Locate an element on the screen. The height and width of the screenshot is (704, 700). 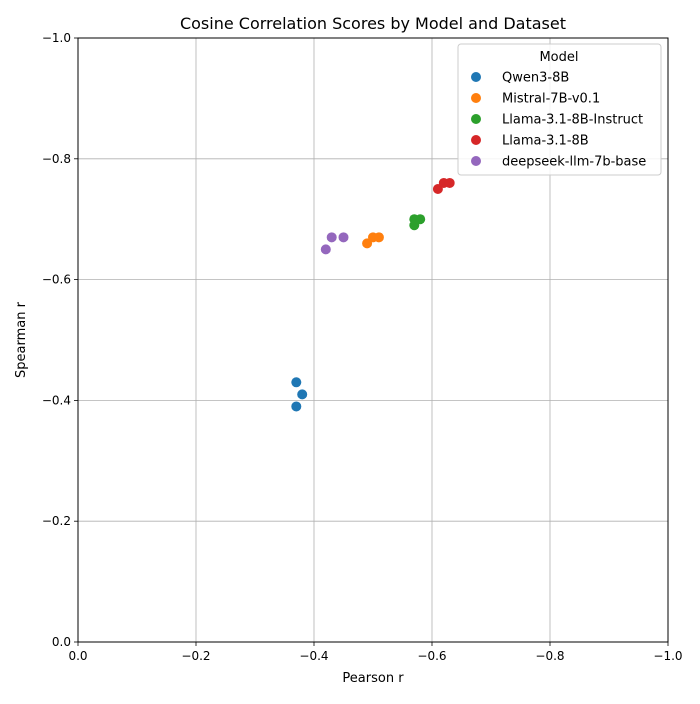
y-tick-label: 0.0 is located at coordinates (61, 642).